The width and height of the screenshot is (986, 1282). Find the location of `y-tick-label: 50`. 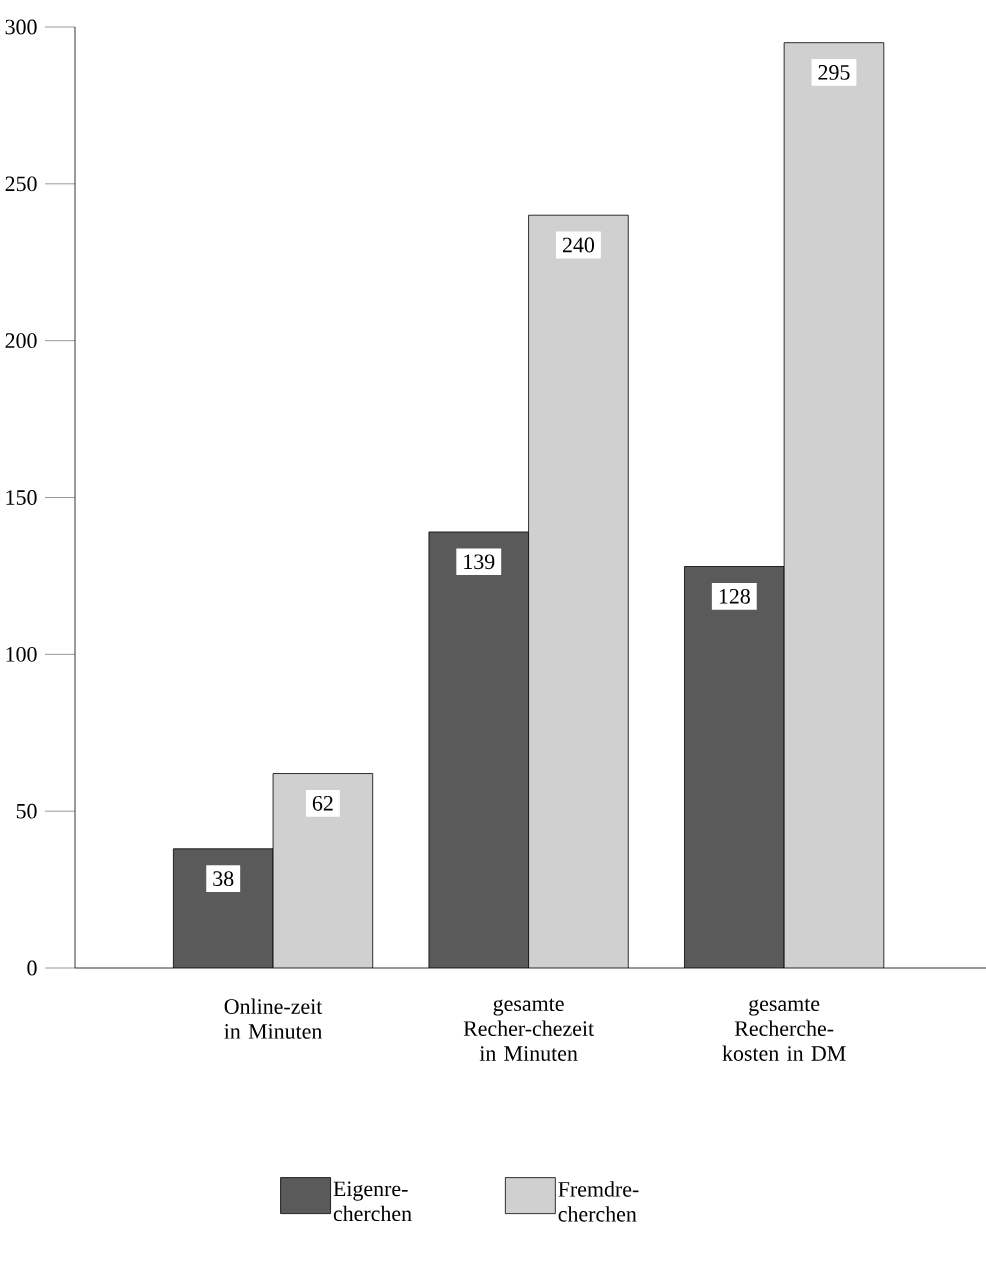

y-tick-label: 50 is located at coordinates (26, 811).